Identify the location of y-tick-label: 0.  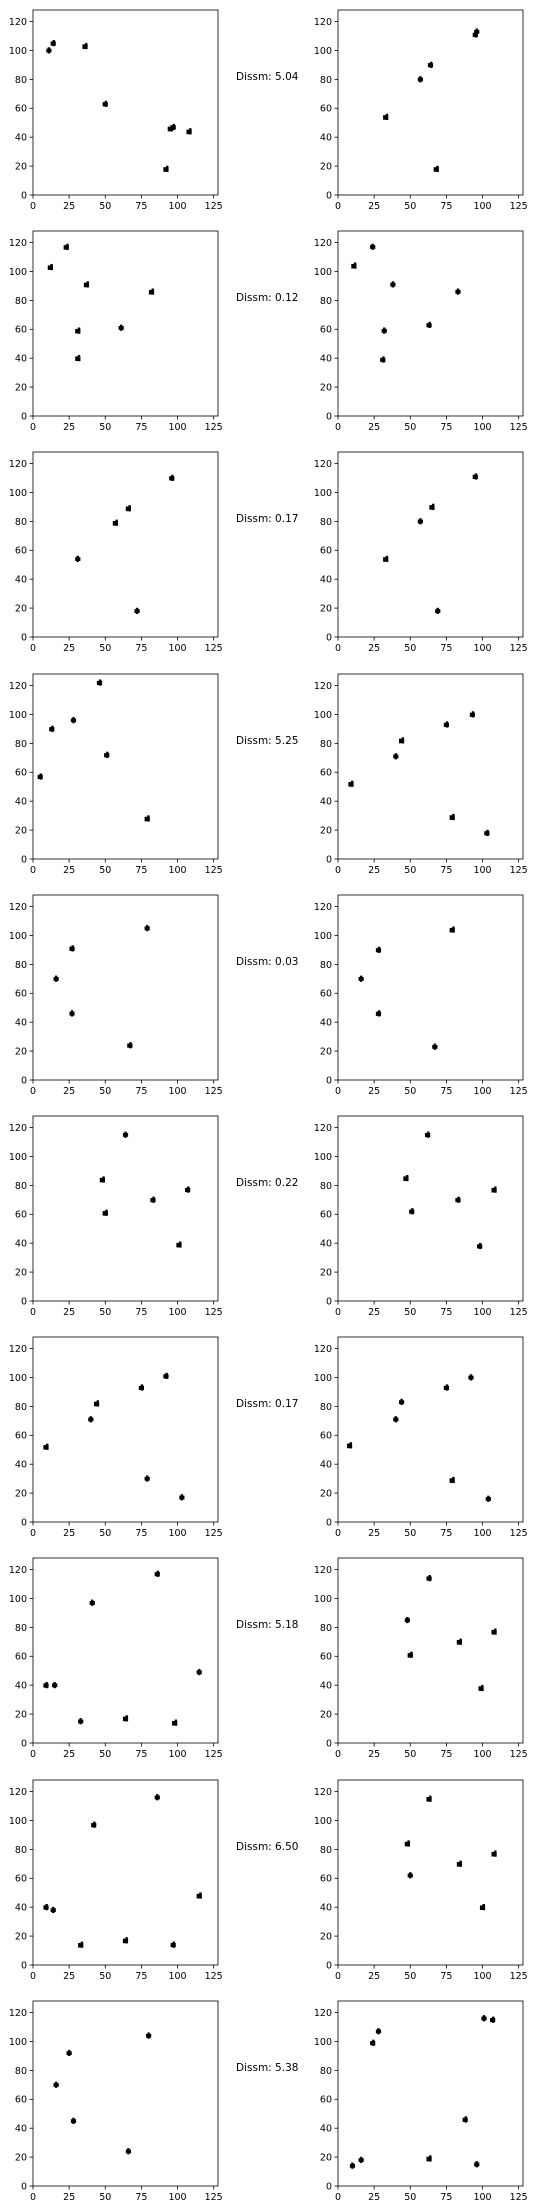
(24, 1301).